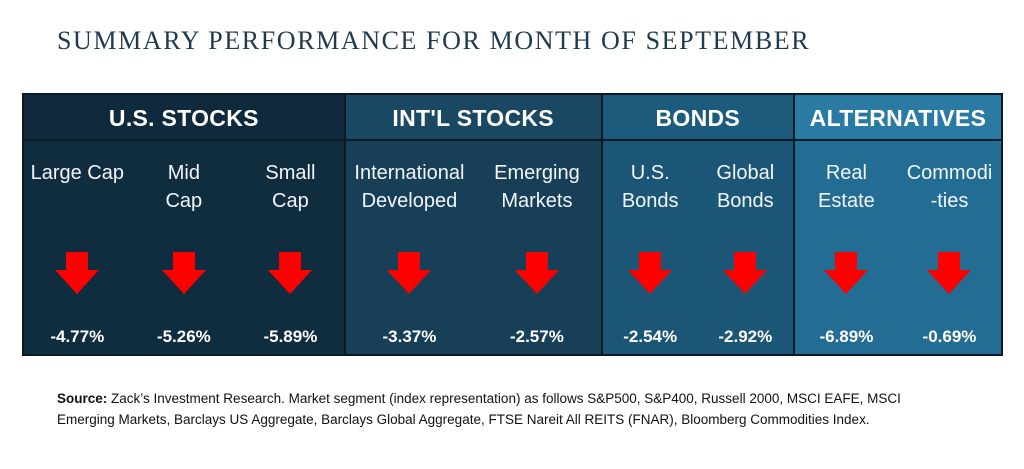 The height and width of the screenshot is (469, 1024). I want to click on segment-label: Commodi -ties, so click(949, 187).